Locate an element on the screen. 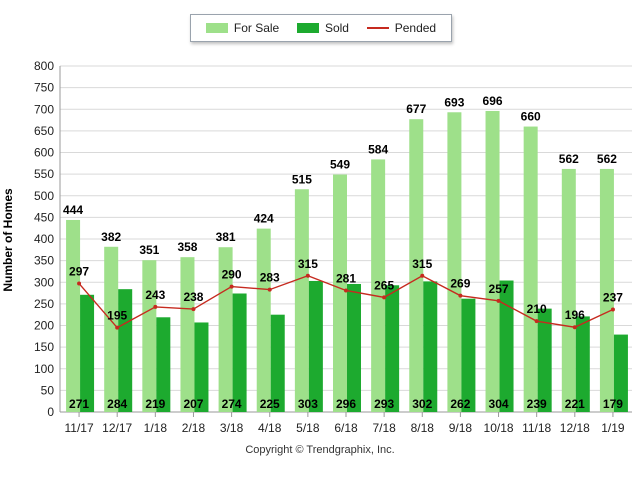  x-tick-label: 5/18 is located at coordinates (308, 428).